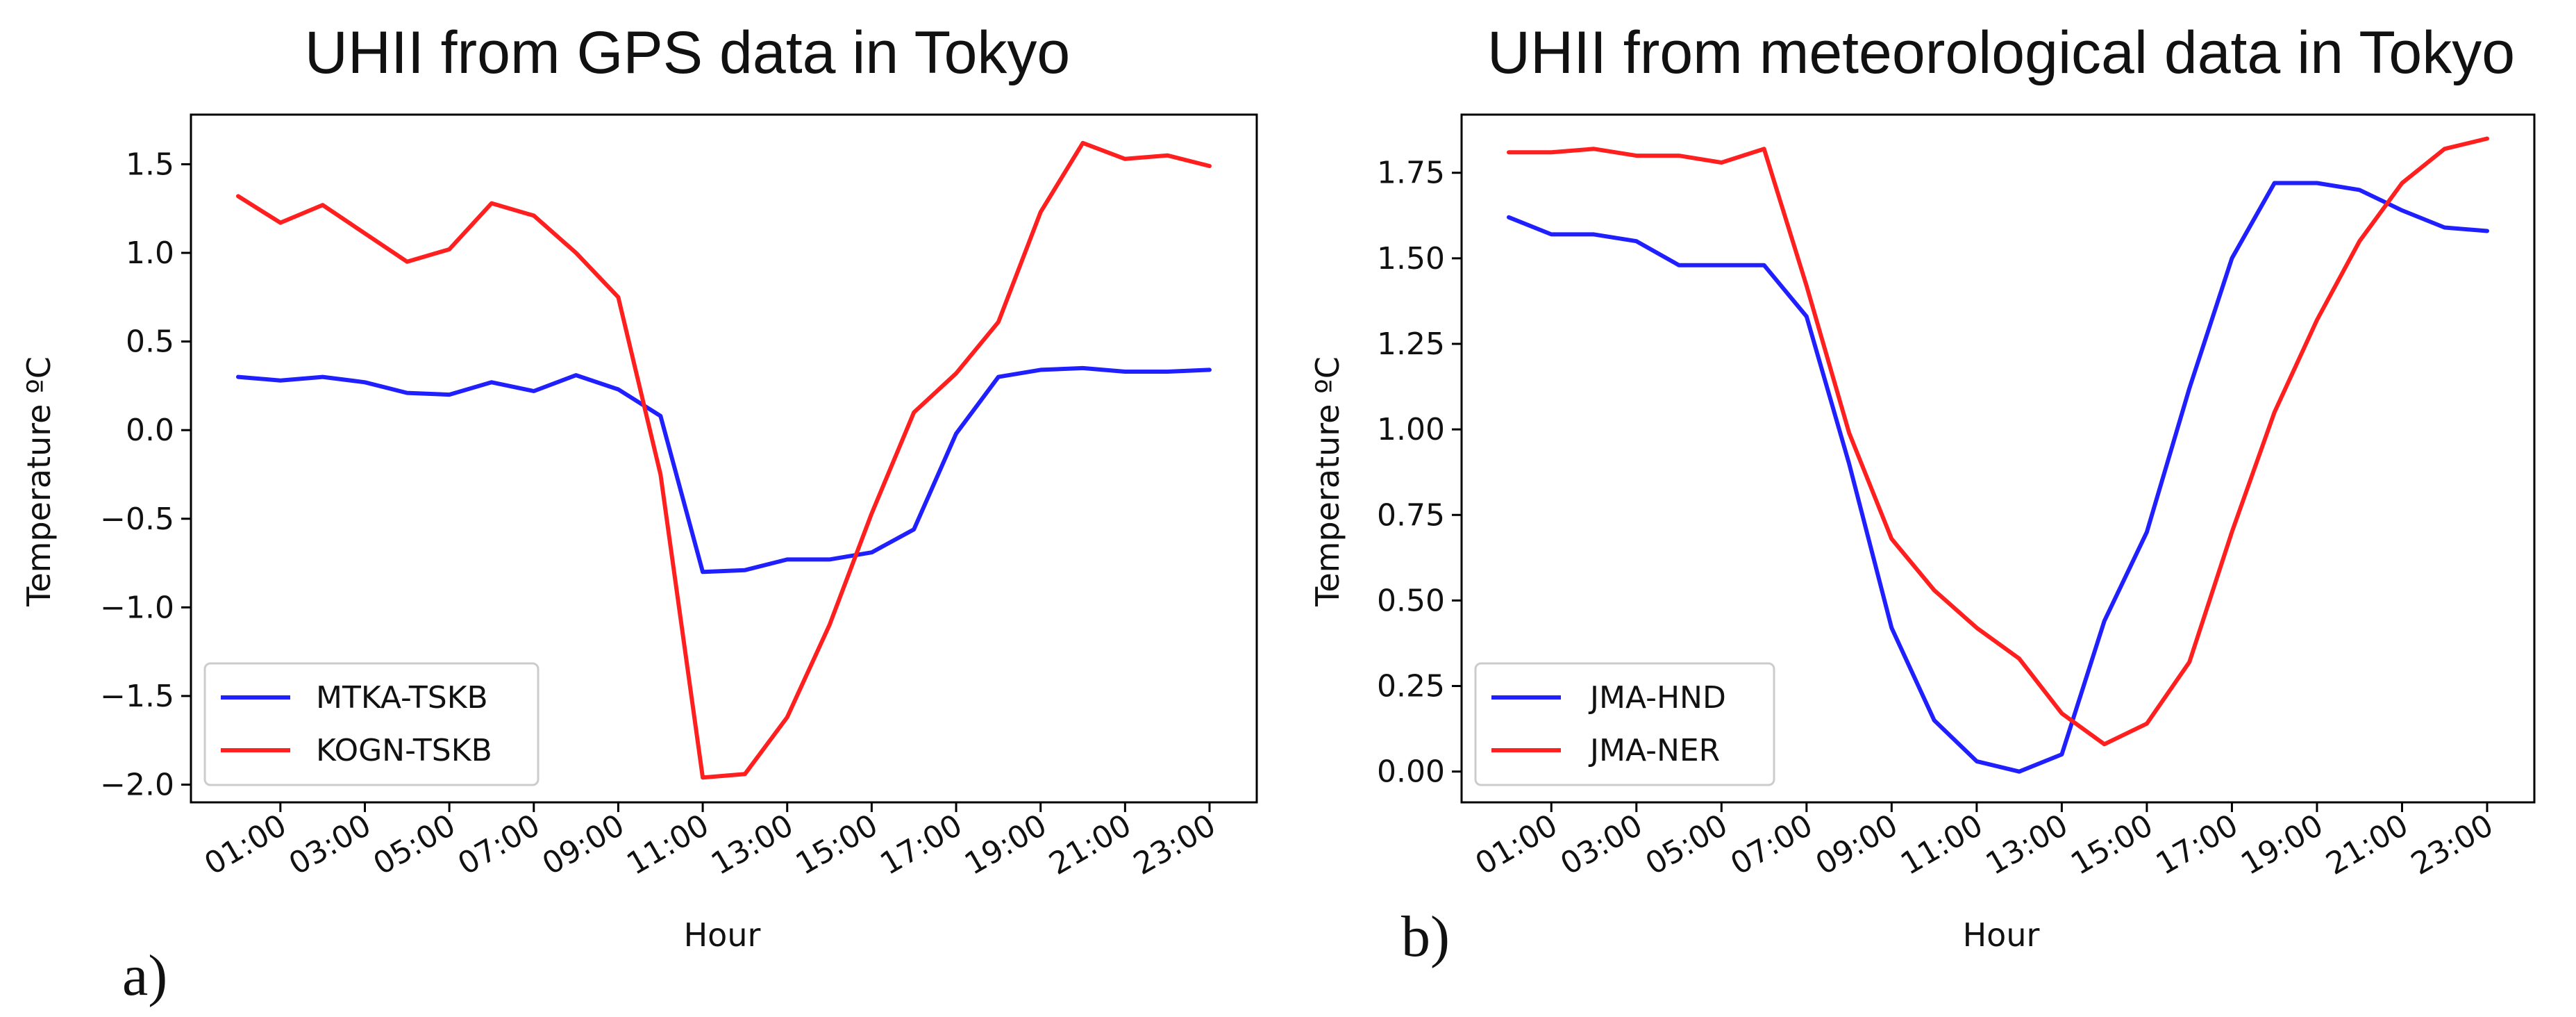  What do you see at coordinates (1411, 429) in the screenshot?
I see `y-tick-label: 1.00` at bounding box center [1411, 429].